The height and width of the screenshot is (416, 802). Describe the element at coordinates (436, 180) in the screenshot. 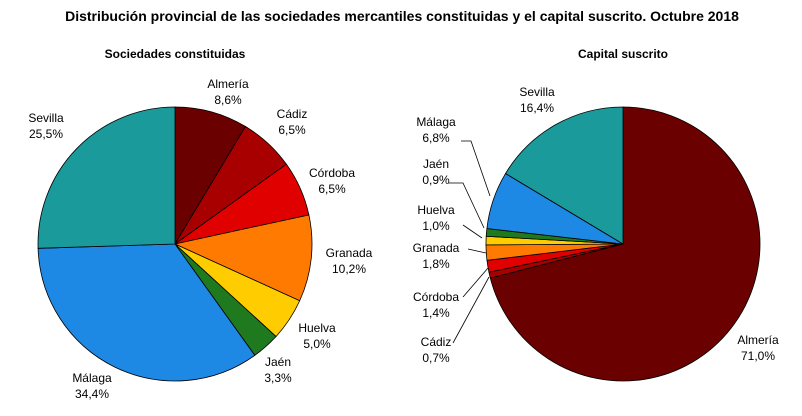

I see `slice-value-jaen: 0,9%` at that location.